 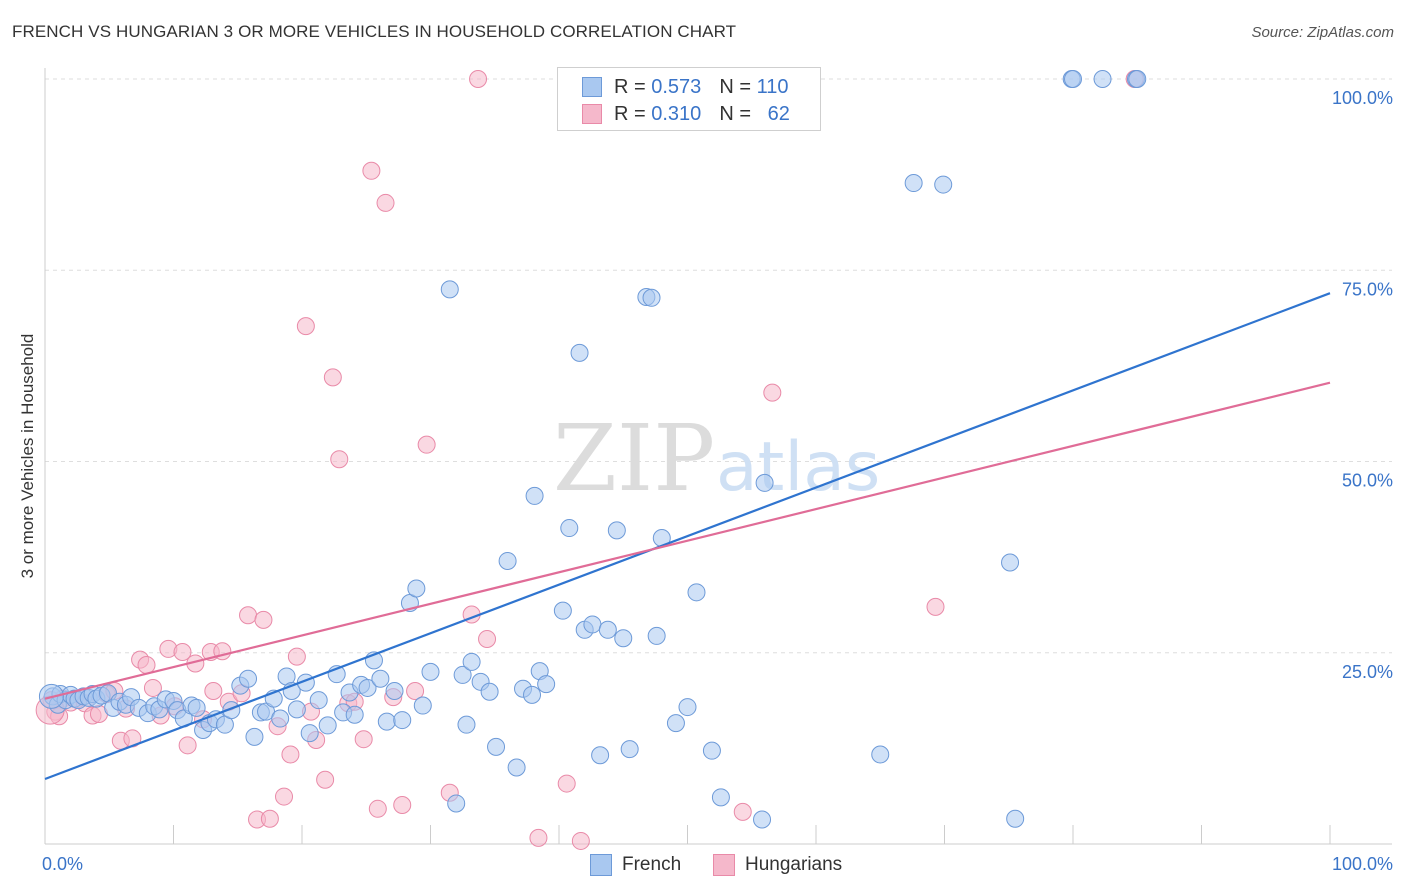 What do you see at coordinates (62, 864) in the screenshot?
I see `x-tick-label-0: 0.0%` at bounding box center [62, 864].